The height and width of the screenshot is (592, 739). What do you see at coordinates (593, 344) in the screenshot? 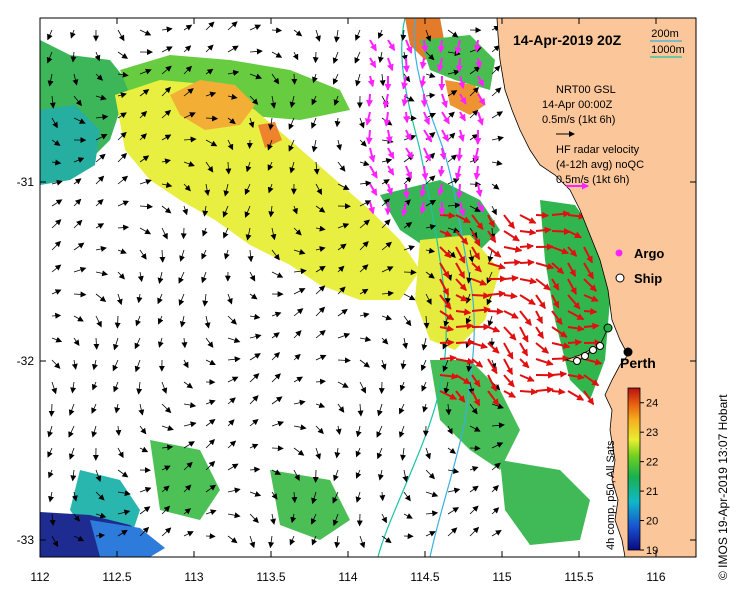
I see `ship-track` at bounding box center [593, 344].